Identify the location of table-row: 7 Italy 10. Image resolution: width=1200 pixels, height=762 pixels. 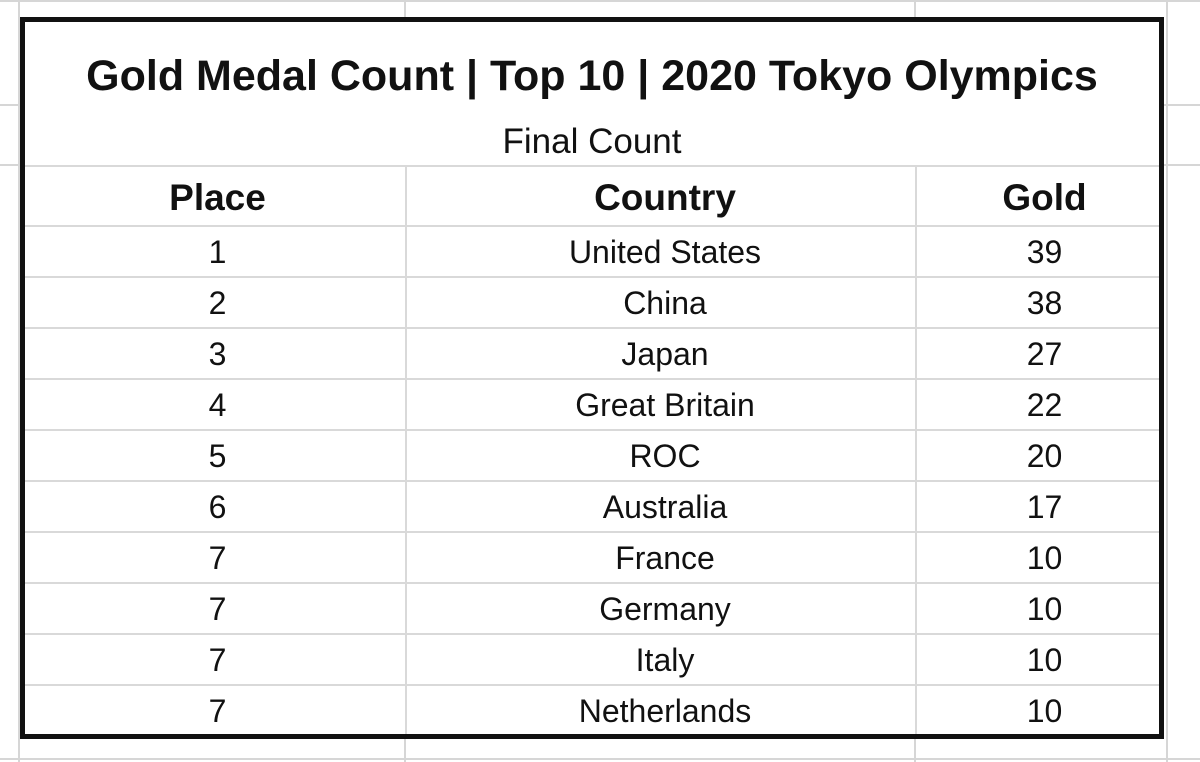
(592, 660).